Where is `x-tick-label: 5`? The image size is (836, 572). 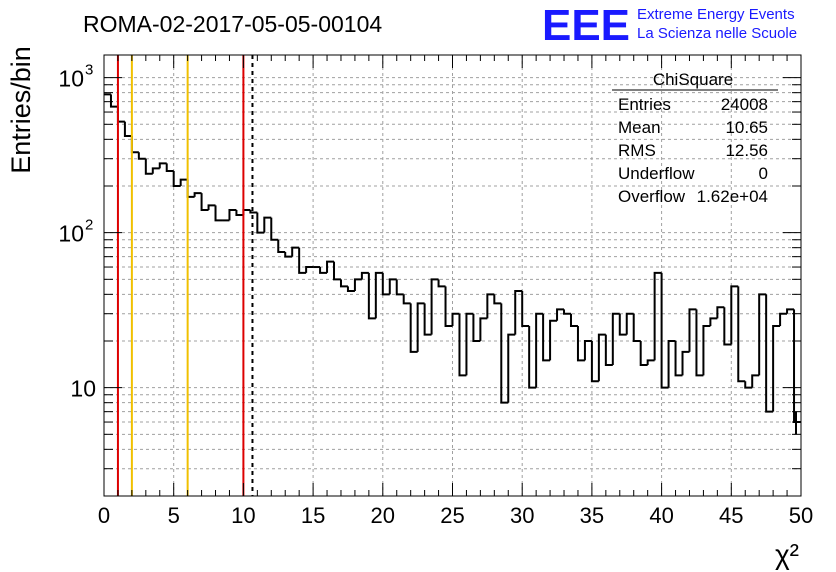 x-tick-label: 5 is located at coordinates (174, 515).